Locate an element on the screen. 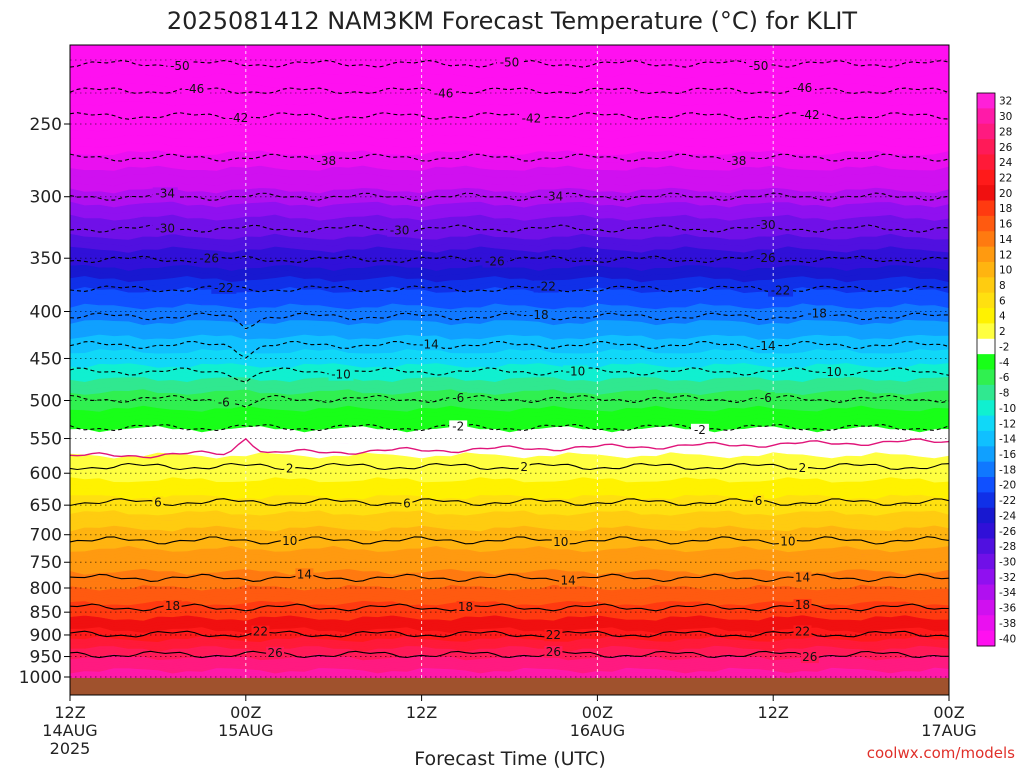 The height and width of the screenshot is (768, 1024). isotherm-label-text: 22 is located at coordinates (553, 635).